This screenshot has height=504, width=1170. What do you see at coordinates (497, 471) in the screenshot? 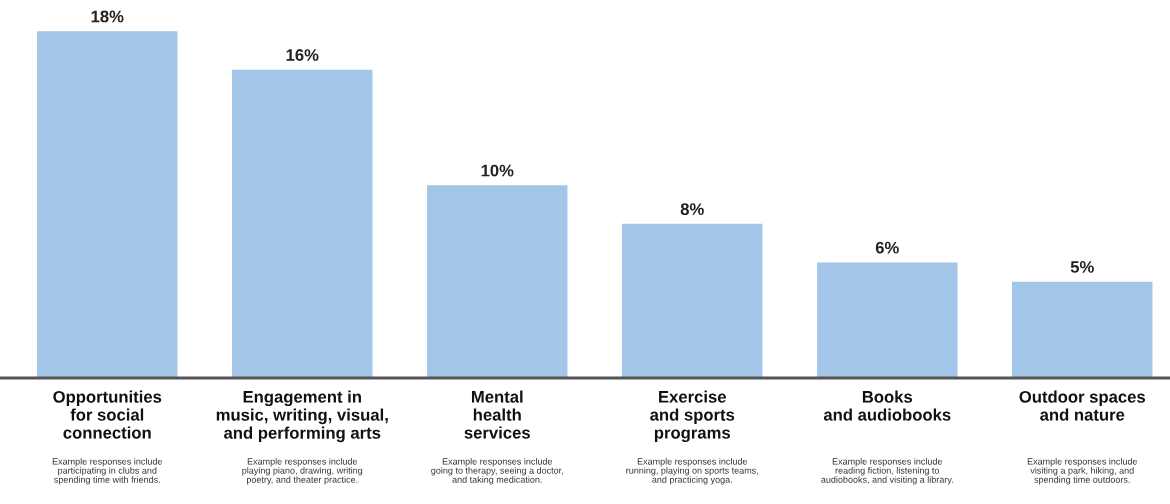
I see `text: Example responses include going to therapy, seeing a doctor, and taking medication.` at bounding box center [497, 471].